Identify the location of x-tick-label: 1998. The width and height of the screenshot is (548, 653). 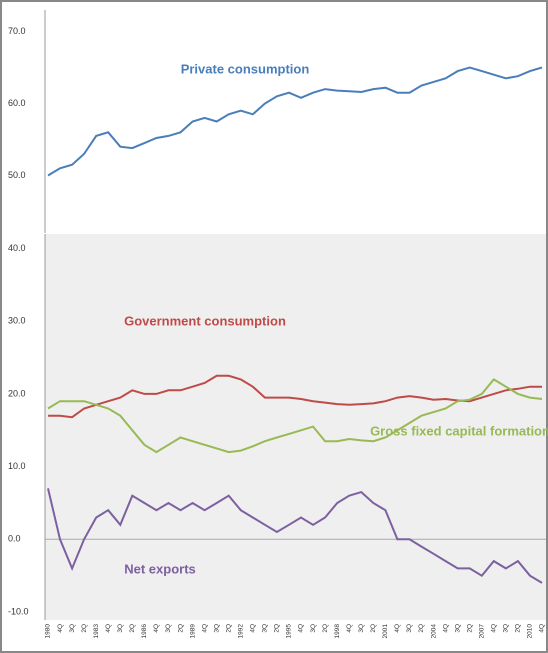
(337, 631).